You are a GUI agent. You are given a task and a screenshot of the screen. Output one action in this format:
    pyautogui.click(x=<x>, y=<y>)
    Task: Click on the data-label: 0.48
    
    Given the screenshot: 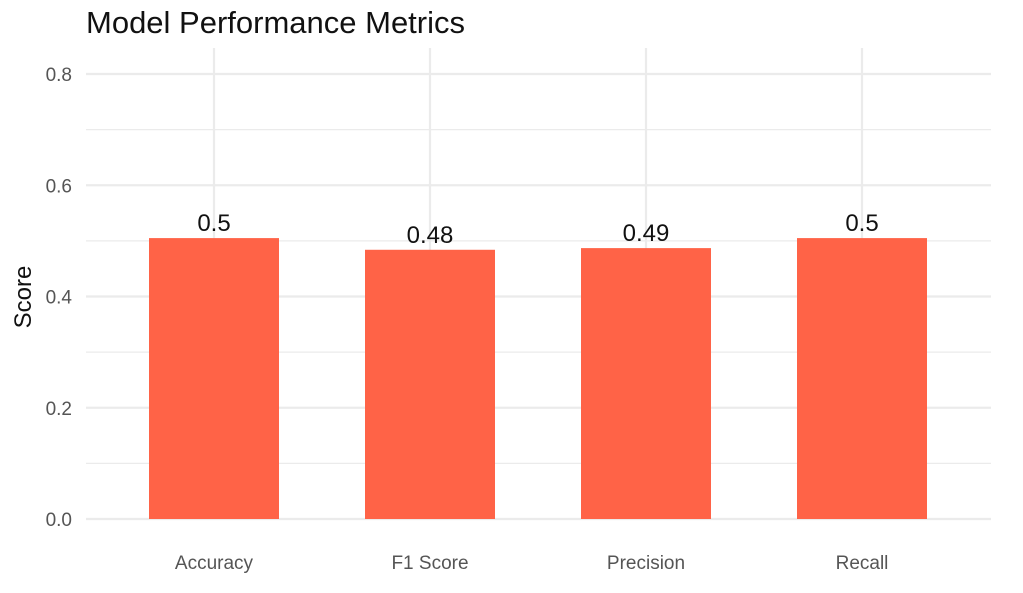 What is the action you would take?
    pyautogui.click(x=430, y=235)
    